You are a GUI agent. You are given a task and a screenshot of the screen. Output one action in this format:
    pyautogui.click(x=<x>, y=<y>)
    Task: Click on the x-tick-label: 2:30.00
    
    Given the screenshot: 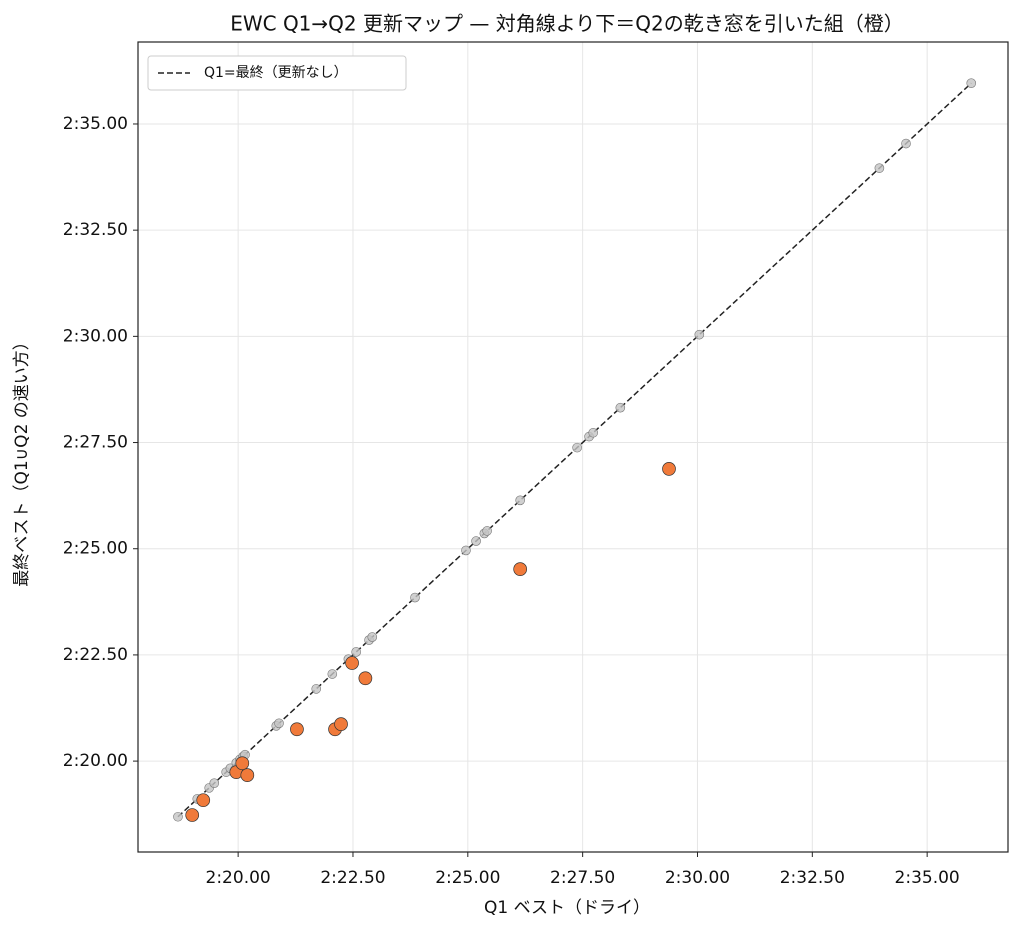 What is the action you would take?
    pyautogui.click(x=697, y=878)
    